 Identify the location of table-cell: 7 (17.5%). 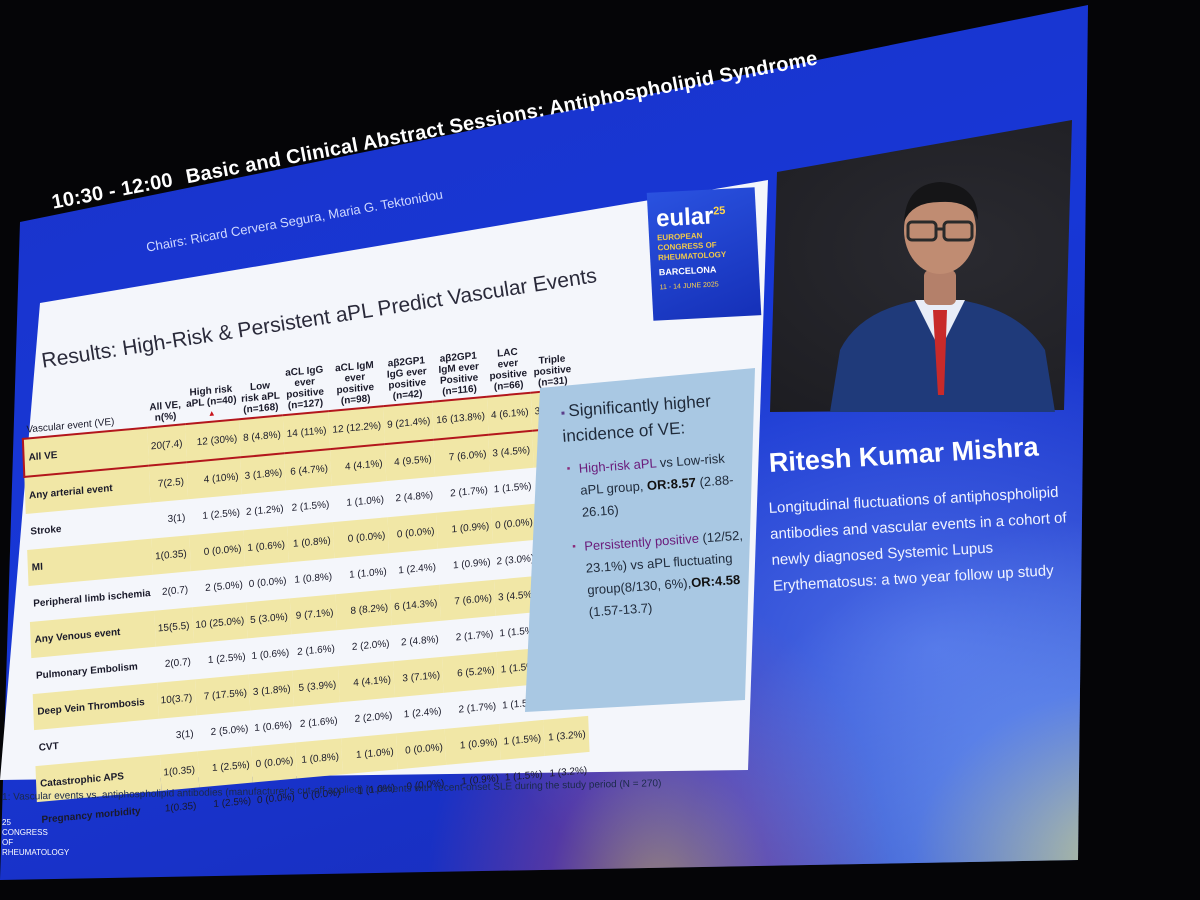
(222, 695).